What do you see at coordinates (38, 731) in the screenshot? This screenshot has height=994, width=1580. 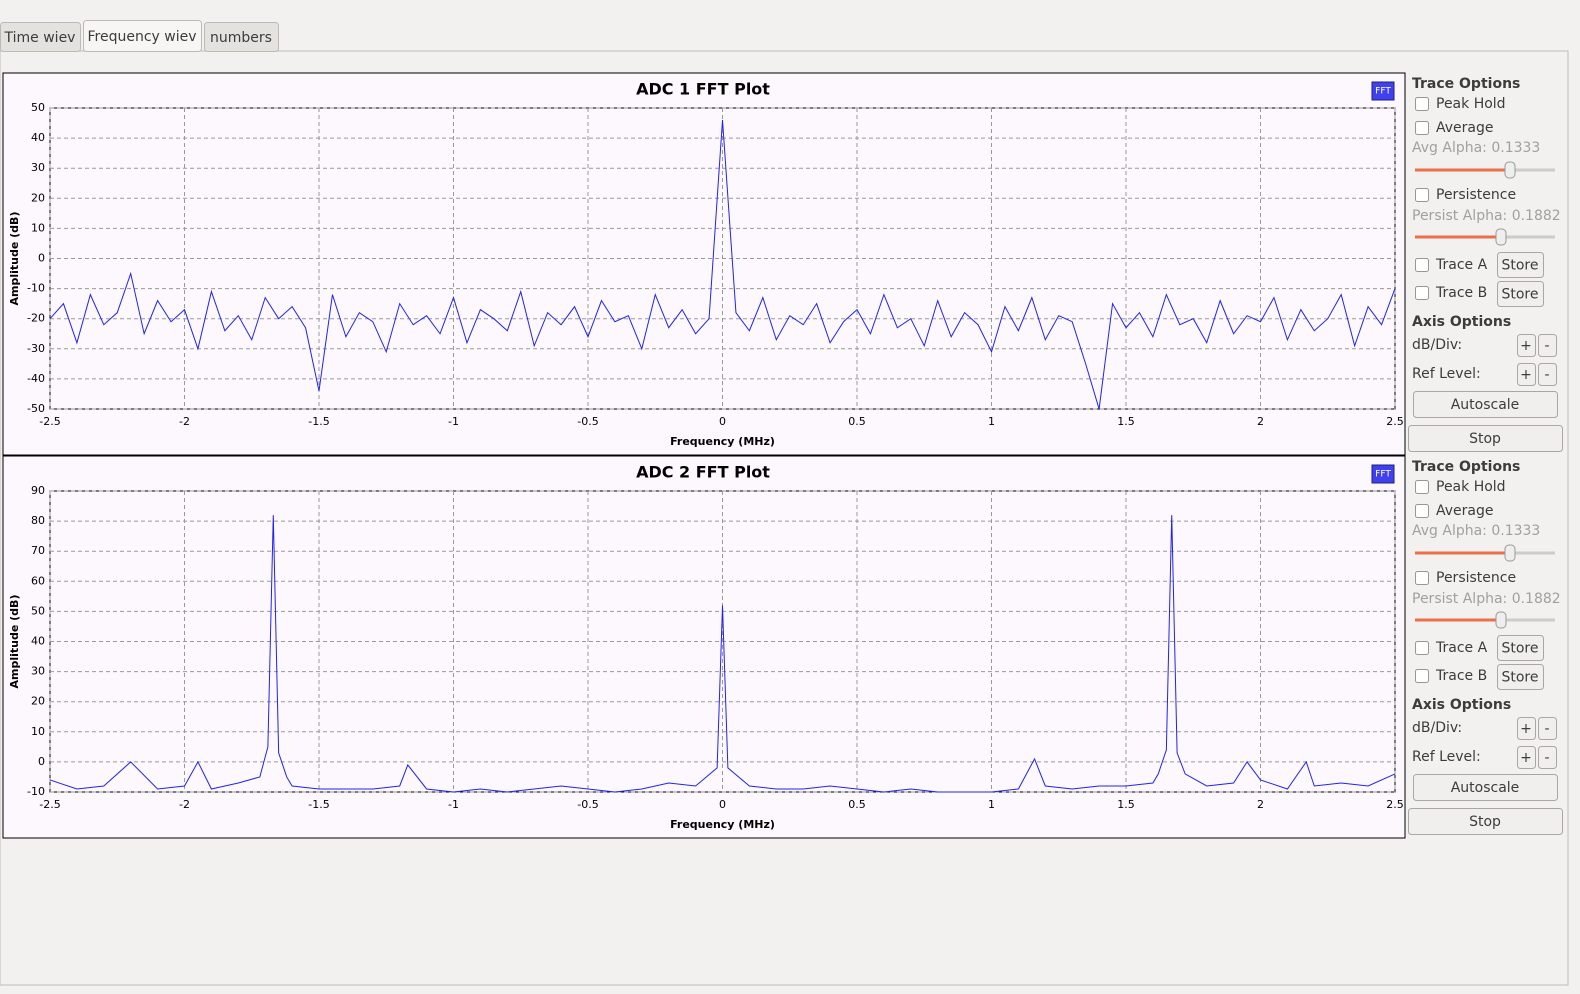 I see `y-tick-label: 10` at bounding box center [38, 731].